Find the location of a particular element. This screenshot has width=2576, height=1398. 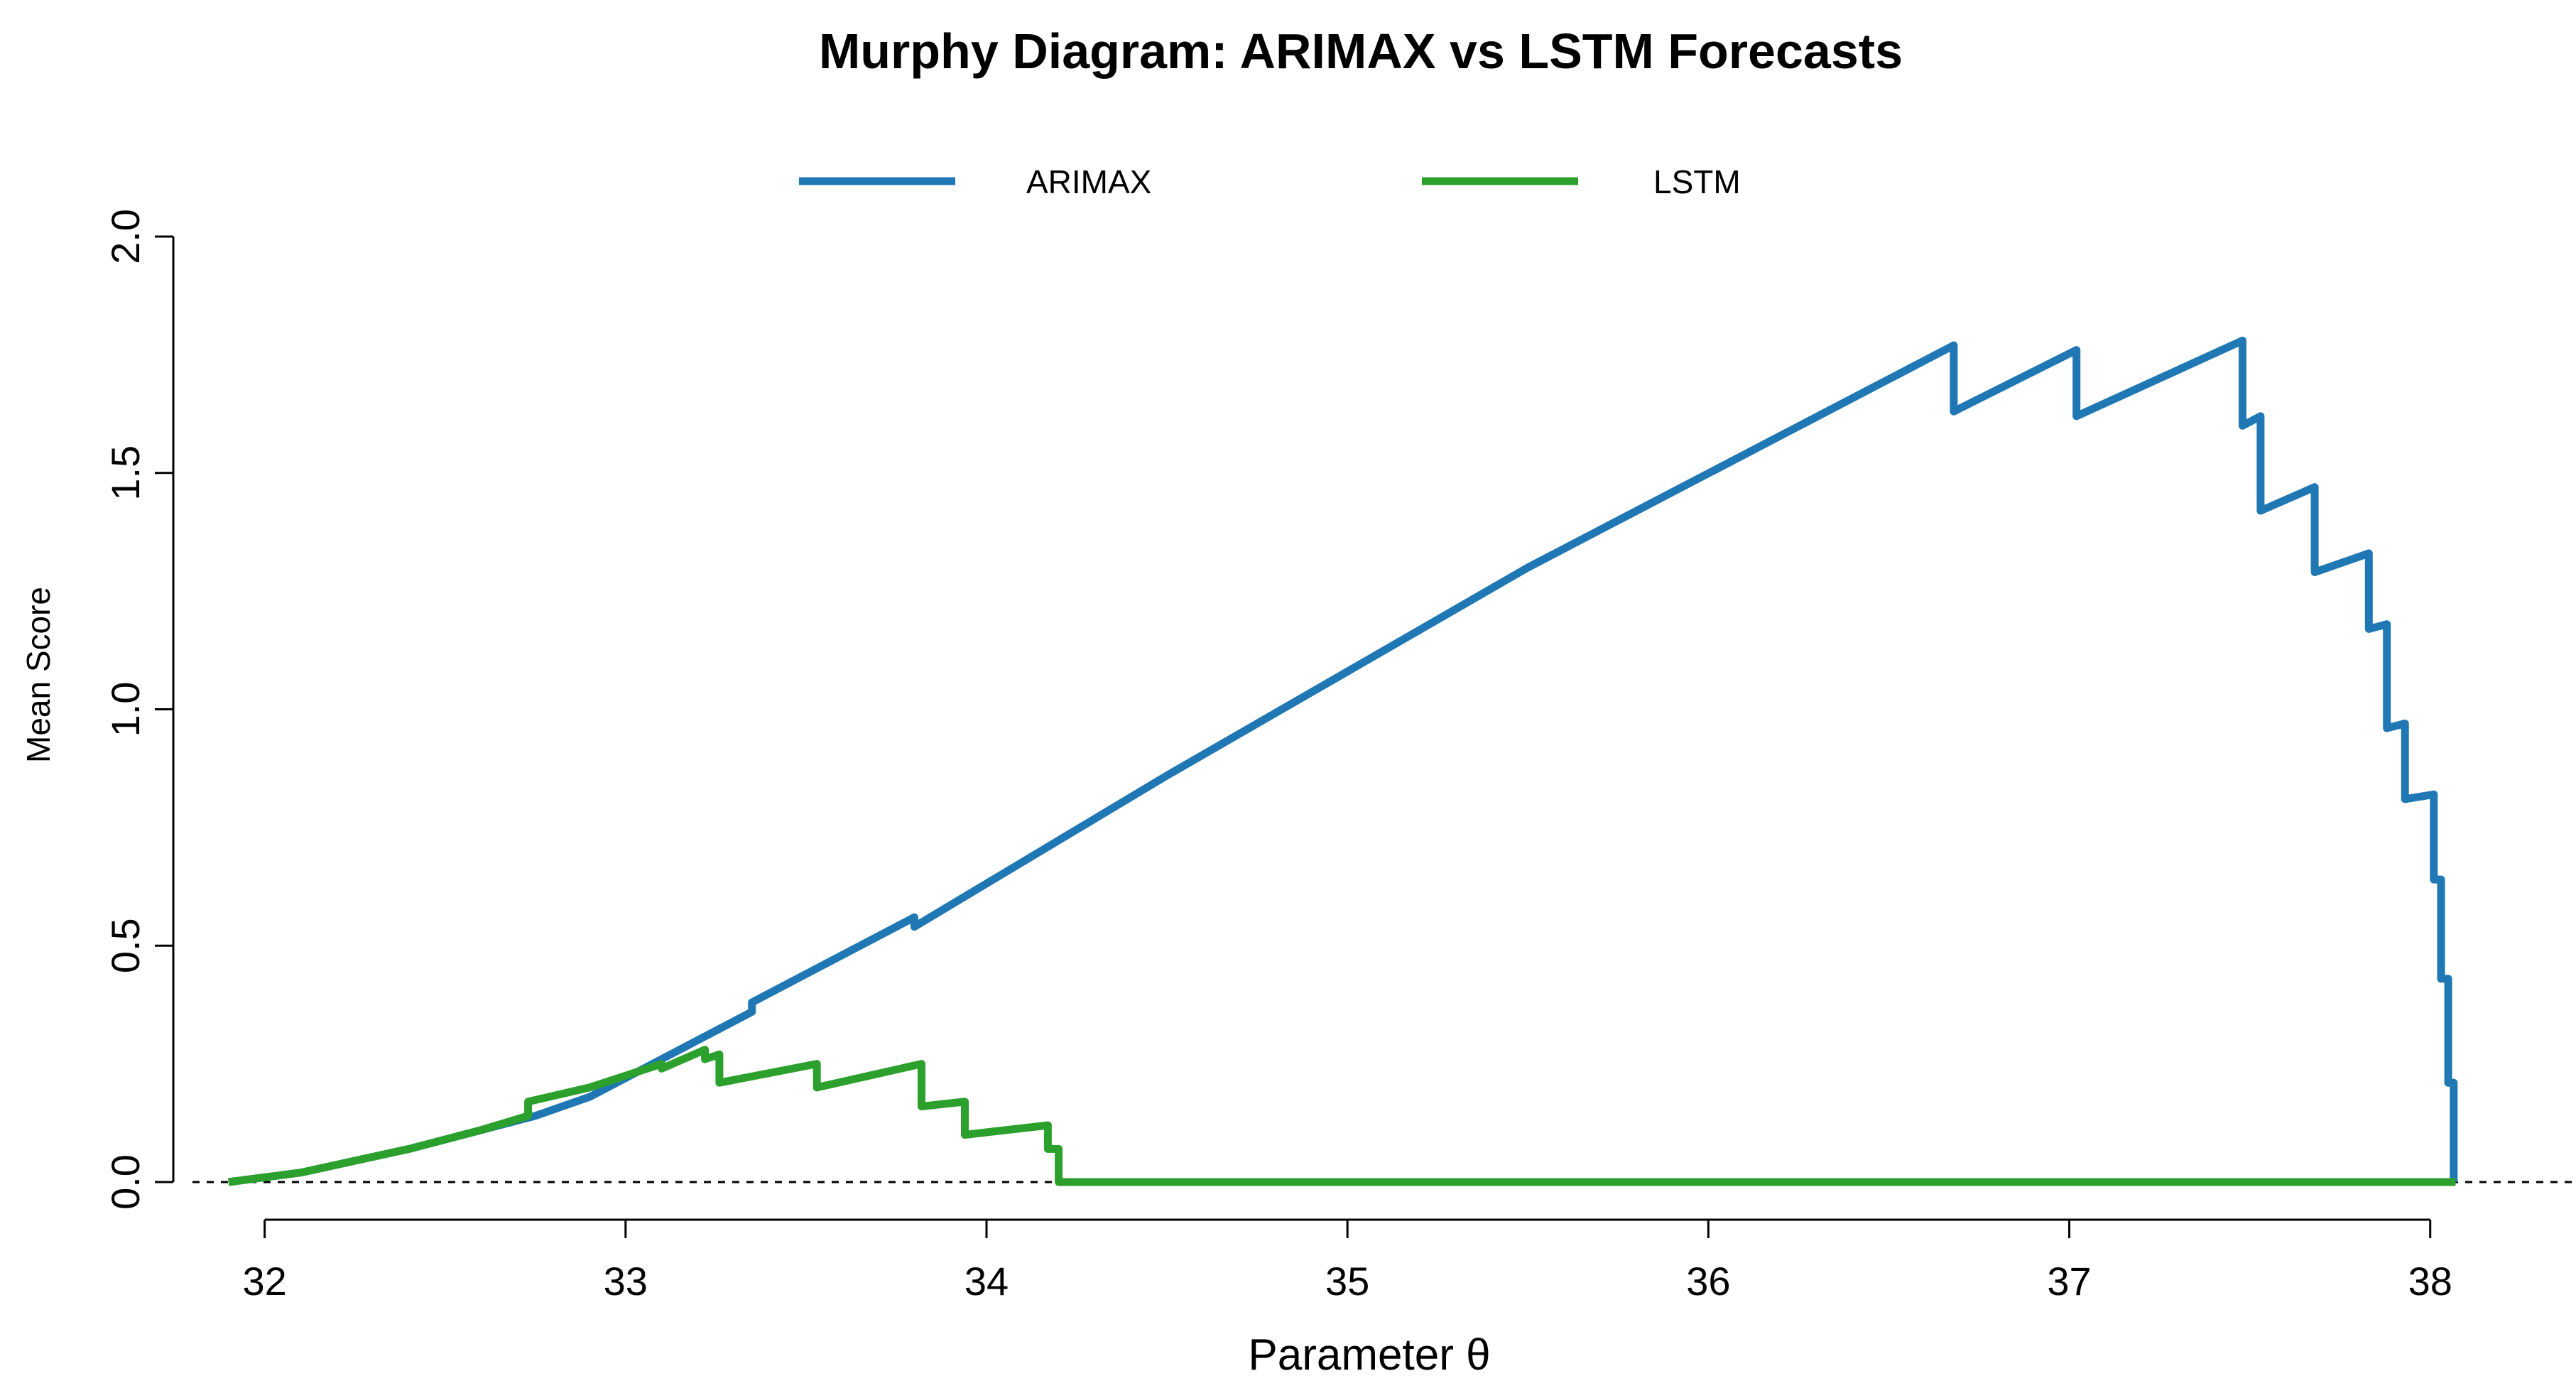

legend-label-arimax: ARIMAX is located at coordinates (1089, 181).